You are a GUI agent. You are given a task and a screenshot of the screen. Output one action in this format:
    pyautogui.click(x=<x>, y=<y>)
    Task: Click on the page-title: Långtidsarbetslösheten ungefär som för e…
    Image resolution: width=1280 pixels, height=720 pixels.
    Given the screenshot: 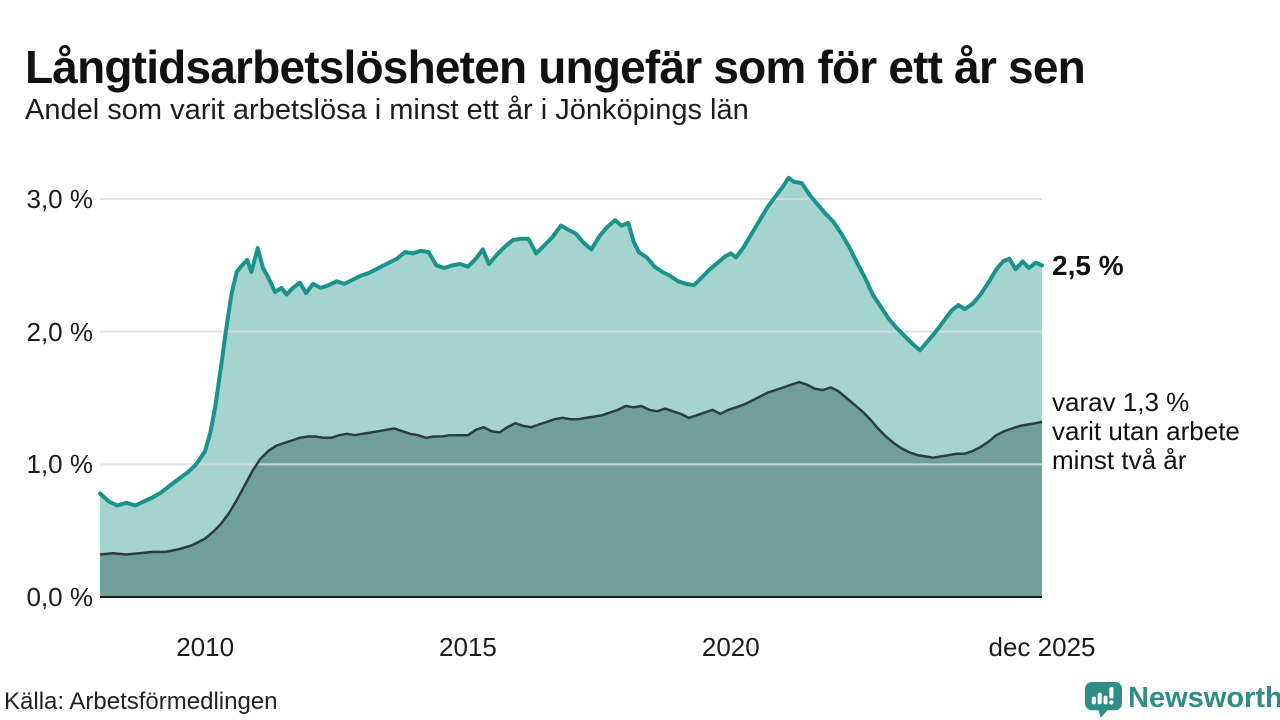 What is the action you would take?
    pyautogui.click(x=555, y=66)
    